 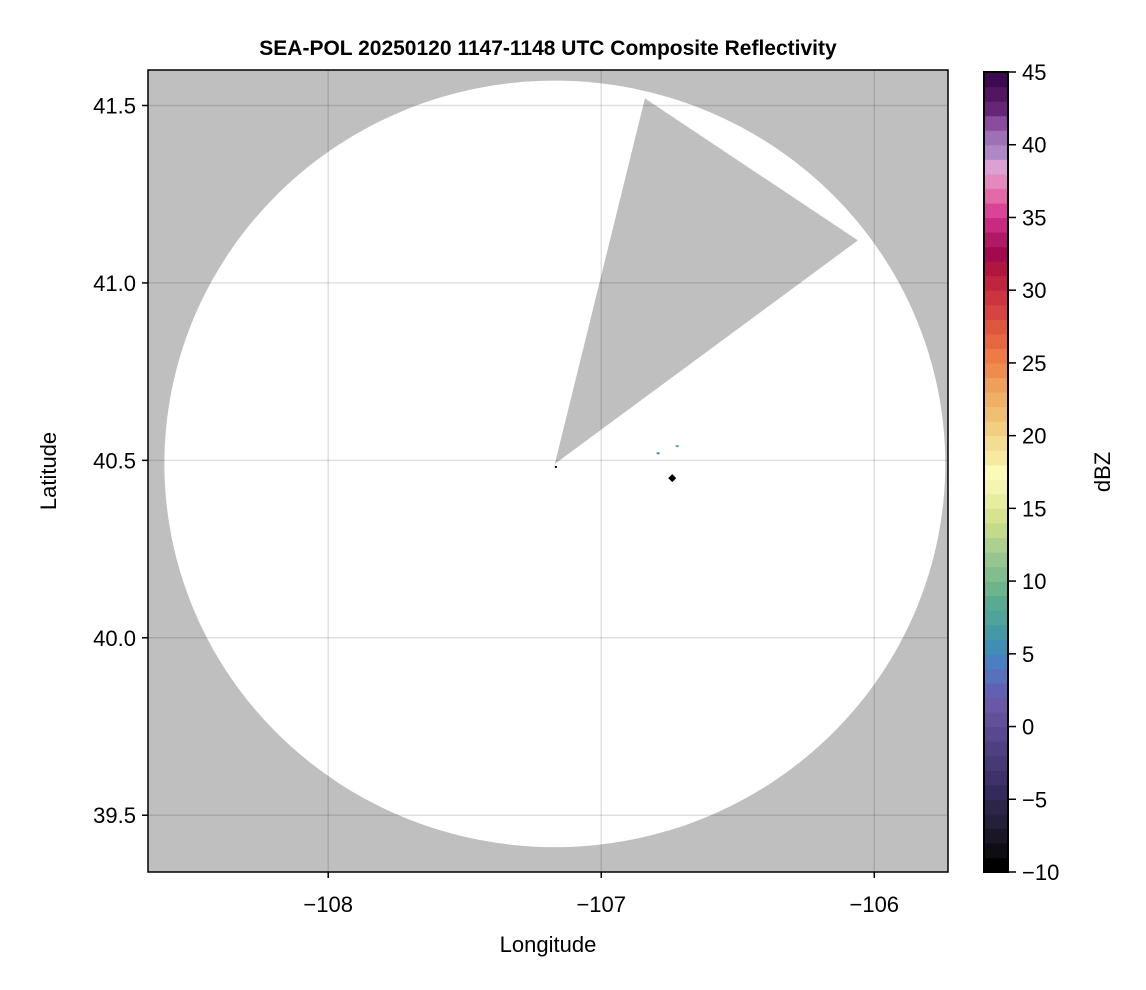 I want to click on colorbar-tick-label: 40, so click(x=1034, y=145).